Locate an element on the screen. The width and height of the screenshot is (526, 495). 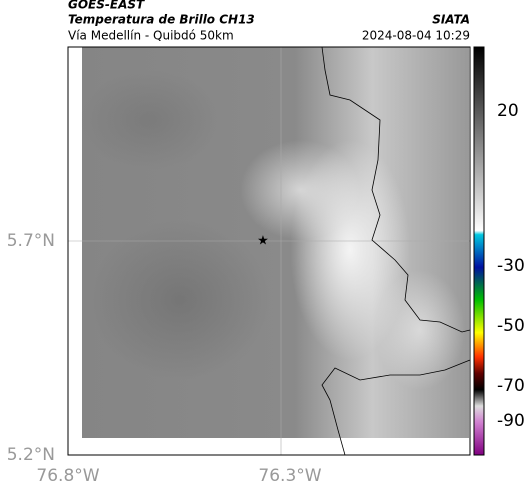
lat-tick-label: 5.7°N is located at coordinates (31, 241).